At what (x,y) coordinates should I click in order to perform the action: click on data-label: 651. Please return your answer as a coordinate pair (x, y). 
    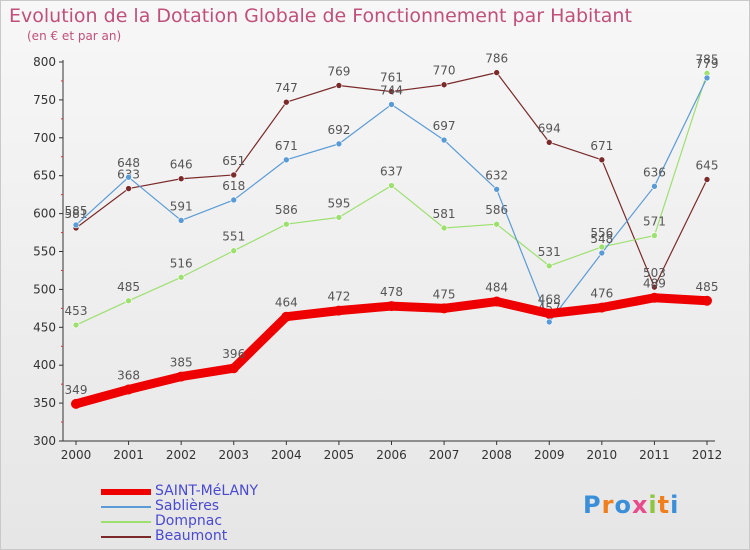
    Looking at the image, I should click on (233, 161).